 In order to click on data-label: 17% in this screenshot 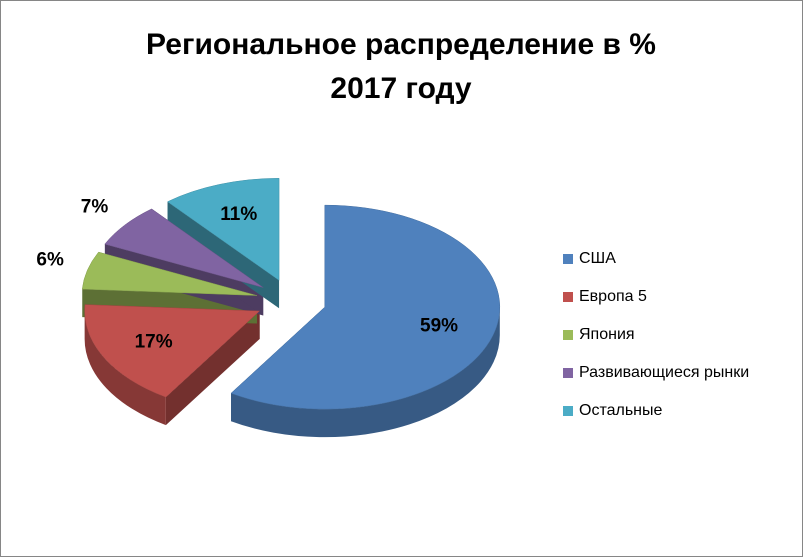, I will do `click(154, 341)`.